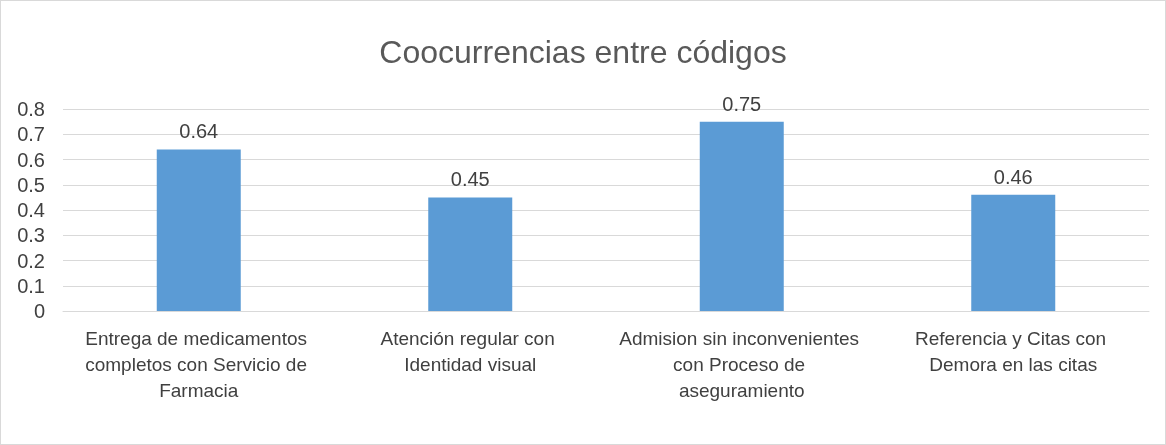  I want to click on chart-title: Coocurrencias entre códigos, so click(583, 52).